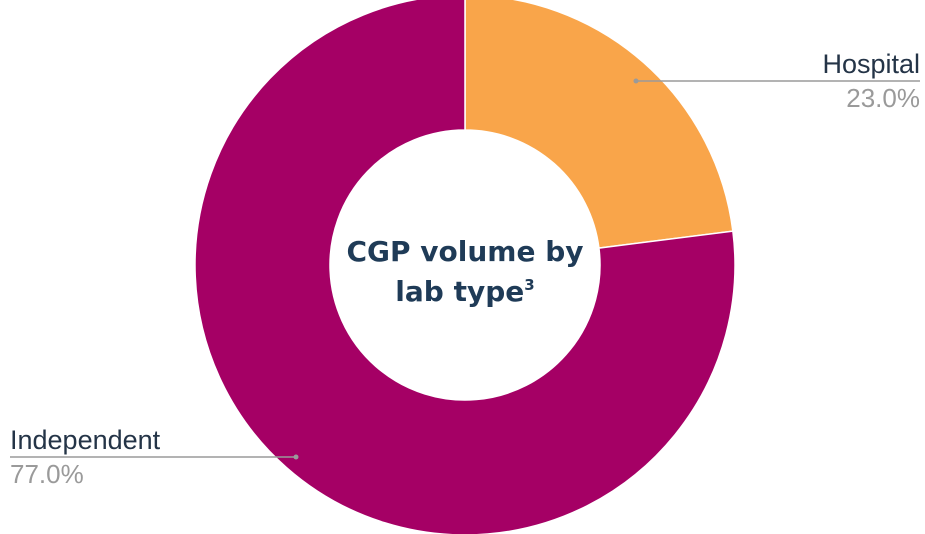 This screenshot has height=534, width=925. What do you see at coordinates (464, 251) in the screenshot?
I see `chart-title: CGP volume by` at bounding box center [464, 251].